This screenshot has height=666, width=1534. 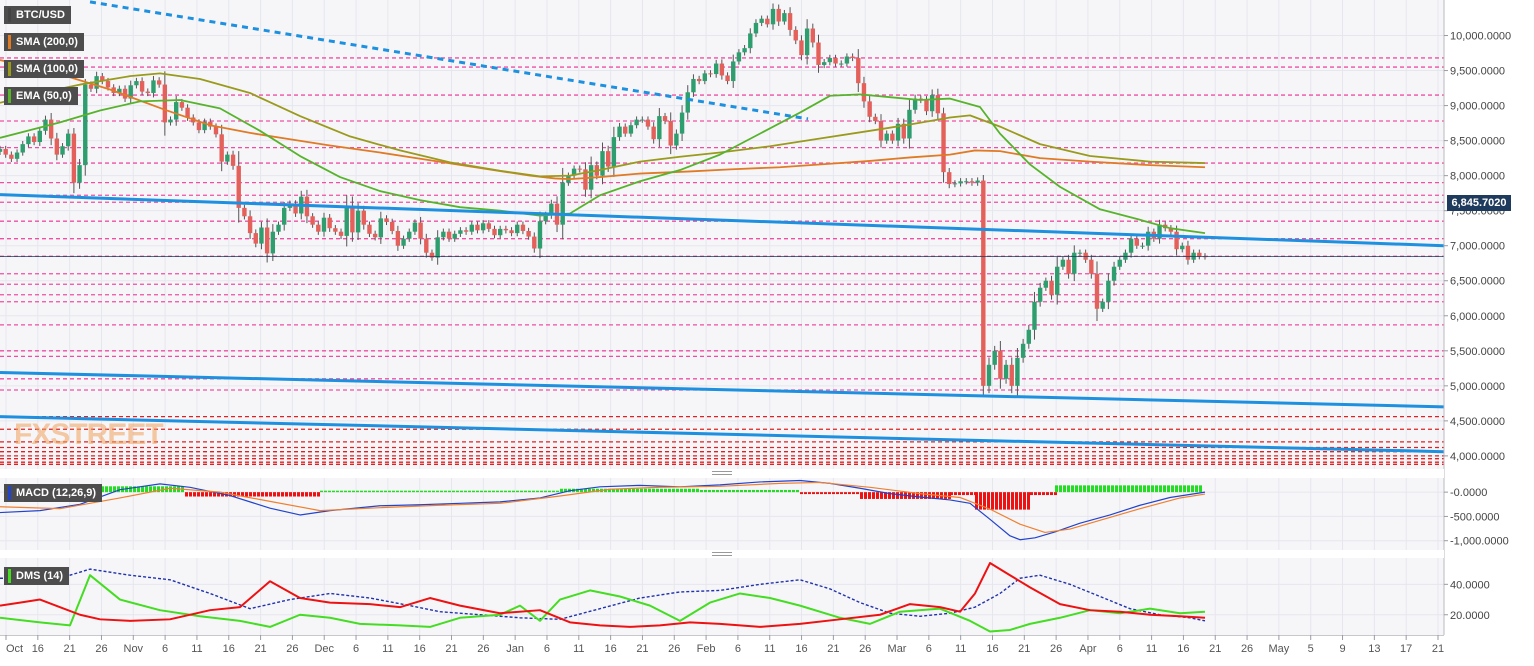 What do you see at coordinates (1468, 493) in the screenshot?
I see `y-tick-label: -0.0000` at bounding box center [1468, 493].